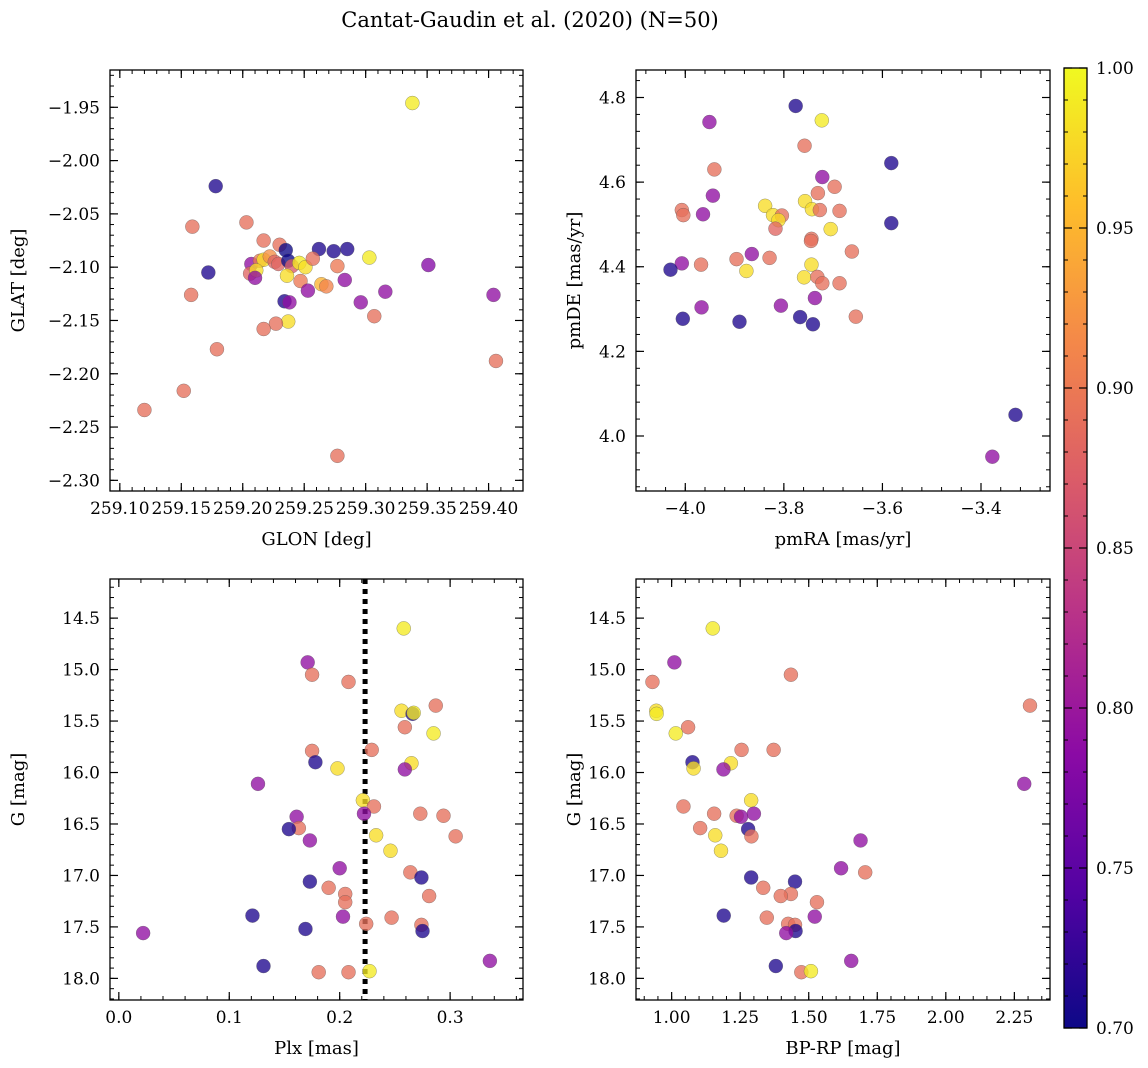 Image resolution: width=1148 pixels, height=1068 pixels. Describe the element at coordinates (672, 1018) in the screenshot. I see `x-tick-label: 1.00` at that location.